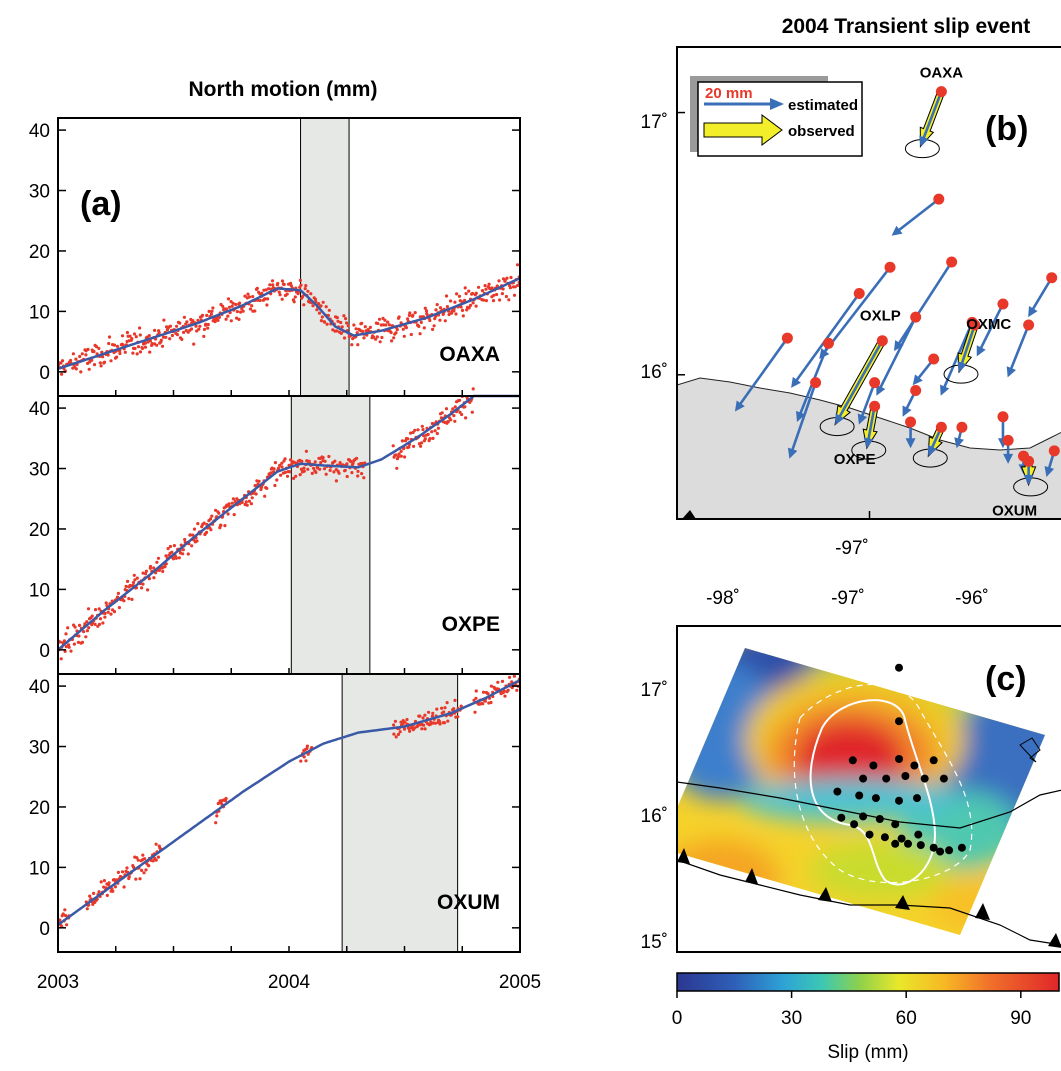 Image resolution: width=1061 pixels, height=1071 pixels. I want to click on panel-b-land, so click(869, 448).